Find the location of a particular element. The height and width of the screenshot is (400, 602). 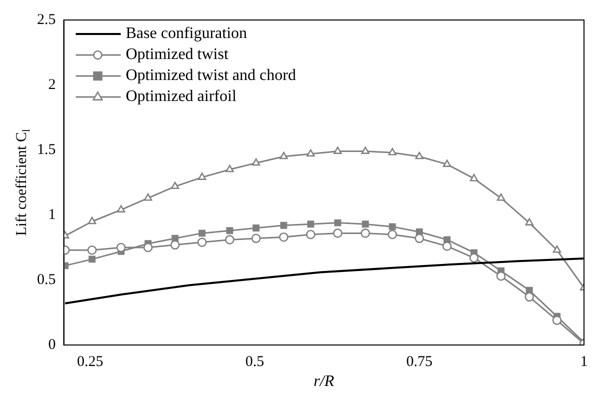

x-tick-label: 0.75 is located at coordinates (419, 362).